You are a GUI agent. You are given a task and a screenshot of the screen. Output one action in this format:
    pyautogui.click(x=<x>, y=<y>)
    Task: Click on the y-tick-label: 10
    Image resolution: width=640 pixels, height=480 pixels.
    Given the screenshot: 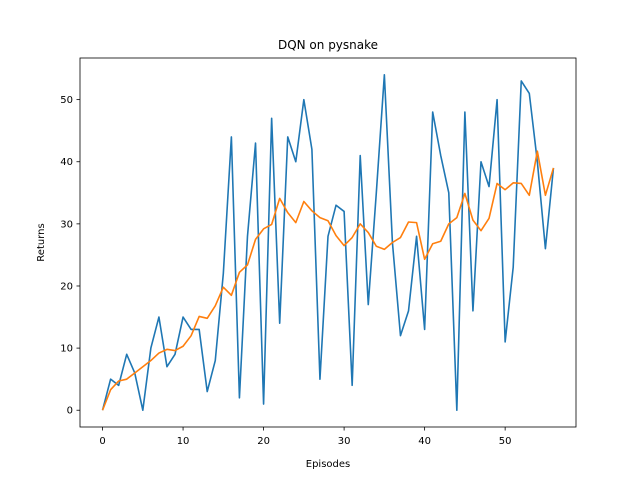 What is the action you would take?
    pyautogui.click(x=66, y=349)
    